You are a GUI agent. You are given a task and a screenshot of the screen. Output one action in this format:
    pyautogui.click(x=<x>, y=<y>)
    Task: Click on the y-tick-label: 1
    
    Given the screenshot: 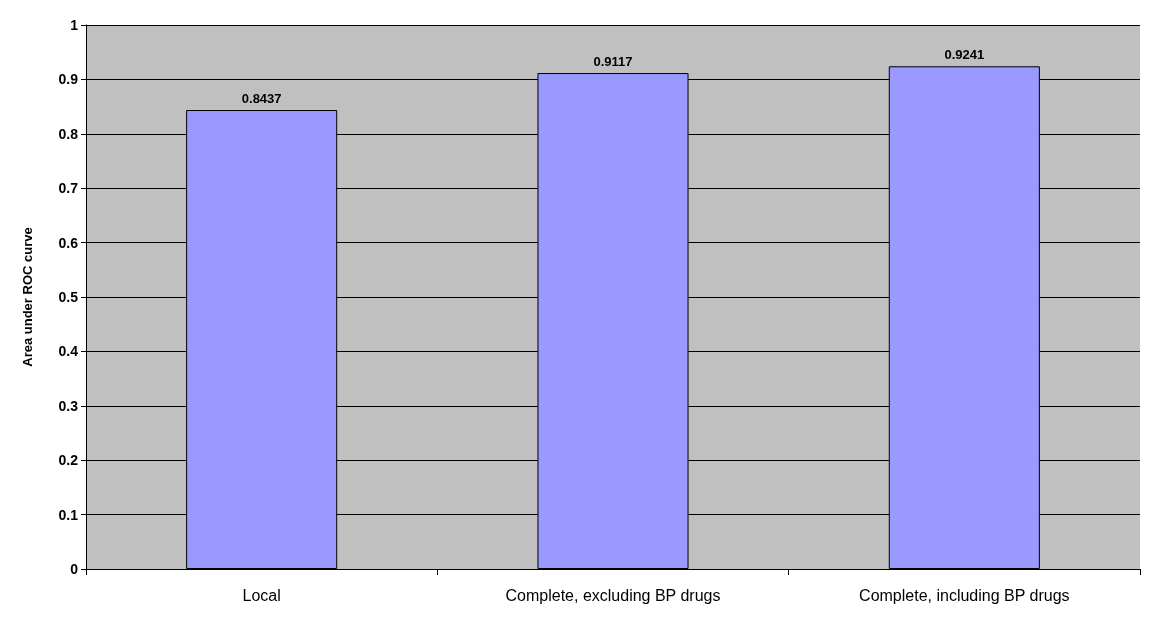 What is the action you would take?
    pyautogui.click(x=74, y=25)
    